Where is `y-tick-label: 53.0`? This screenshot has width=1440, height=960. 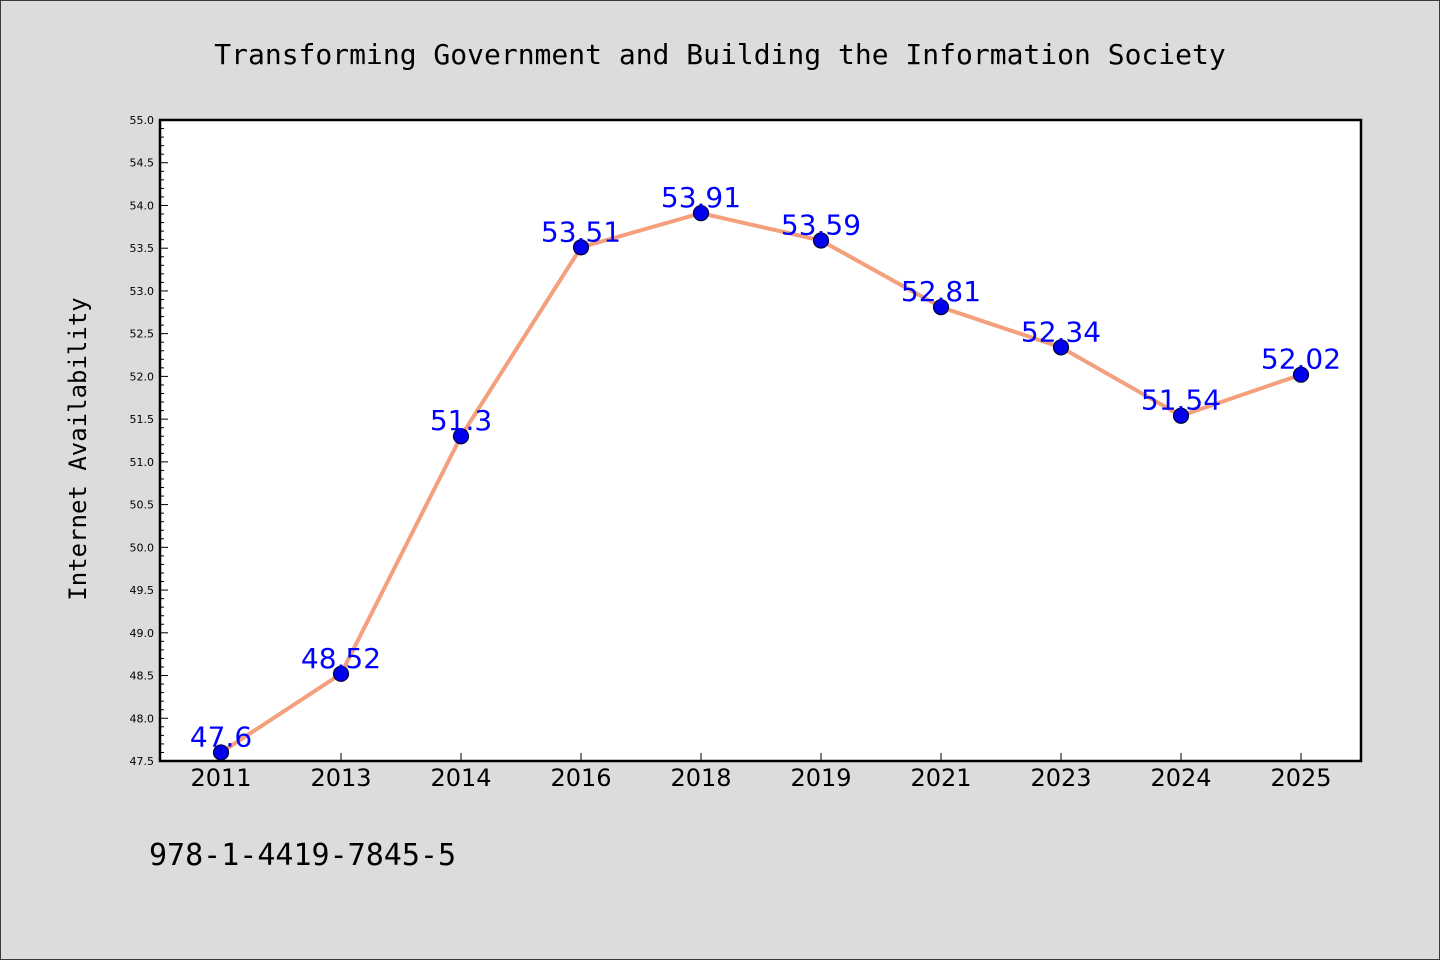
y-tick-label: 53.0 is located at coordinates (142, 291).